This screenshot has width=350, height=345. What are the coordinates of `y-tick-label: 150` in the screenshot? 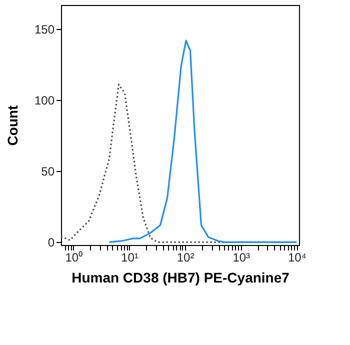 It's located at (44, 29).